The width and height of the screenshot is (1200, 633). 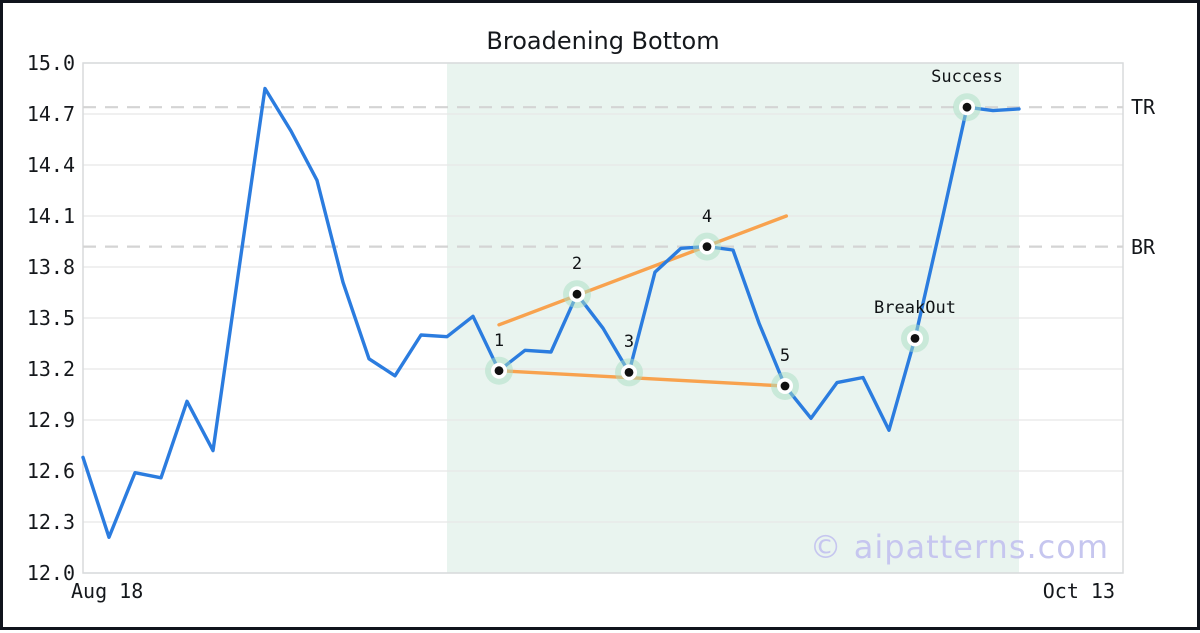 I want to click on marker-label-4: 4, so click(x=707, y=216).